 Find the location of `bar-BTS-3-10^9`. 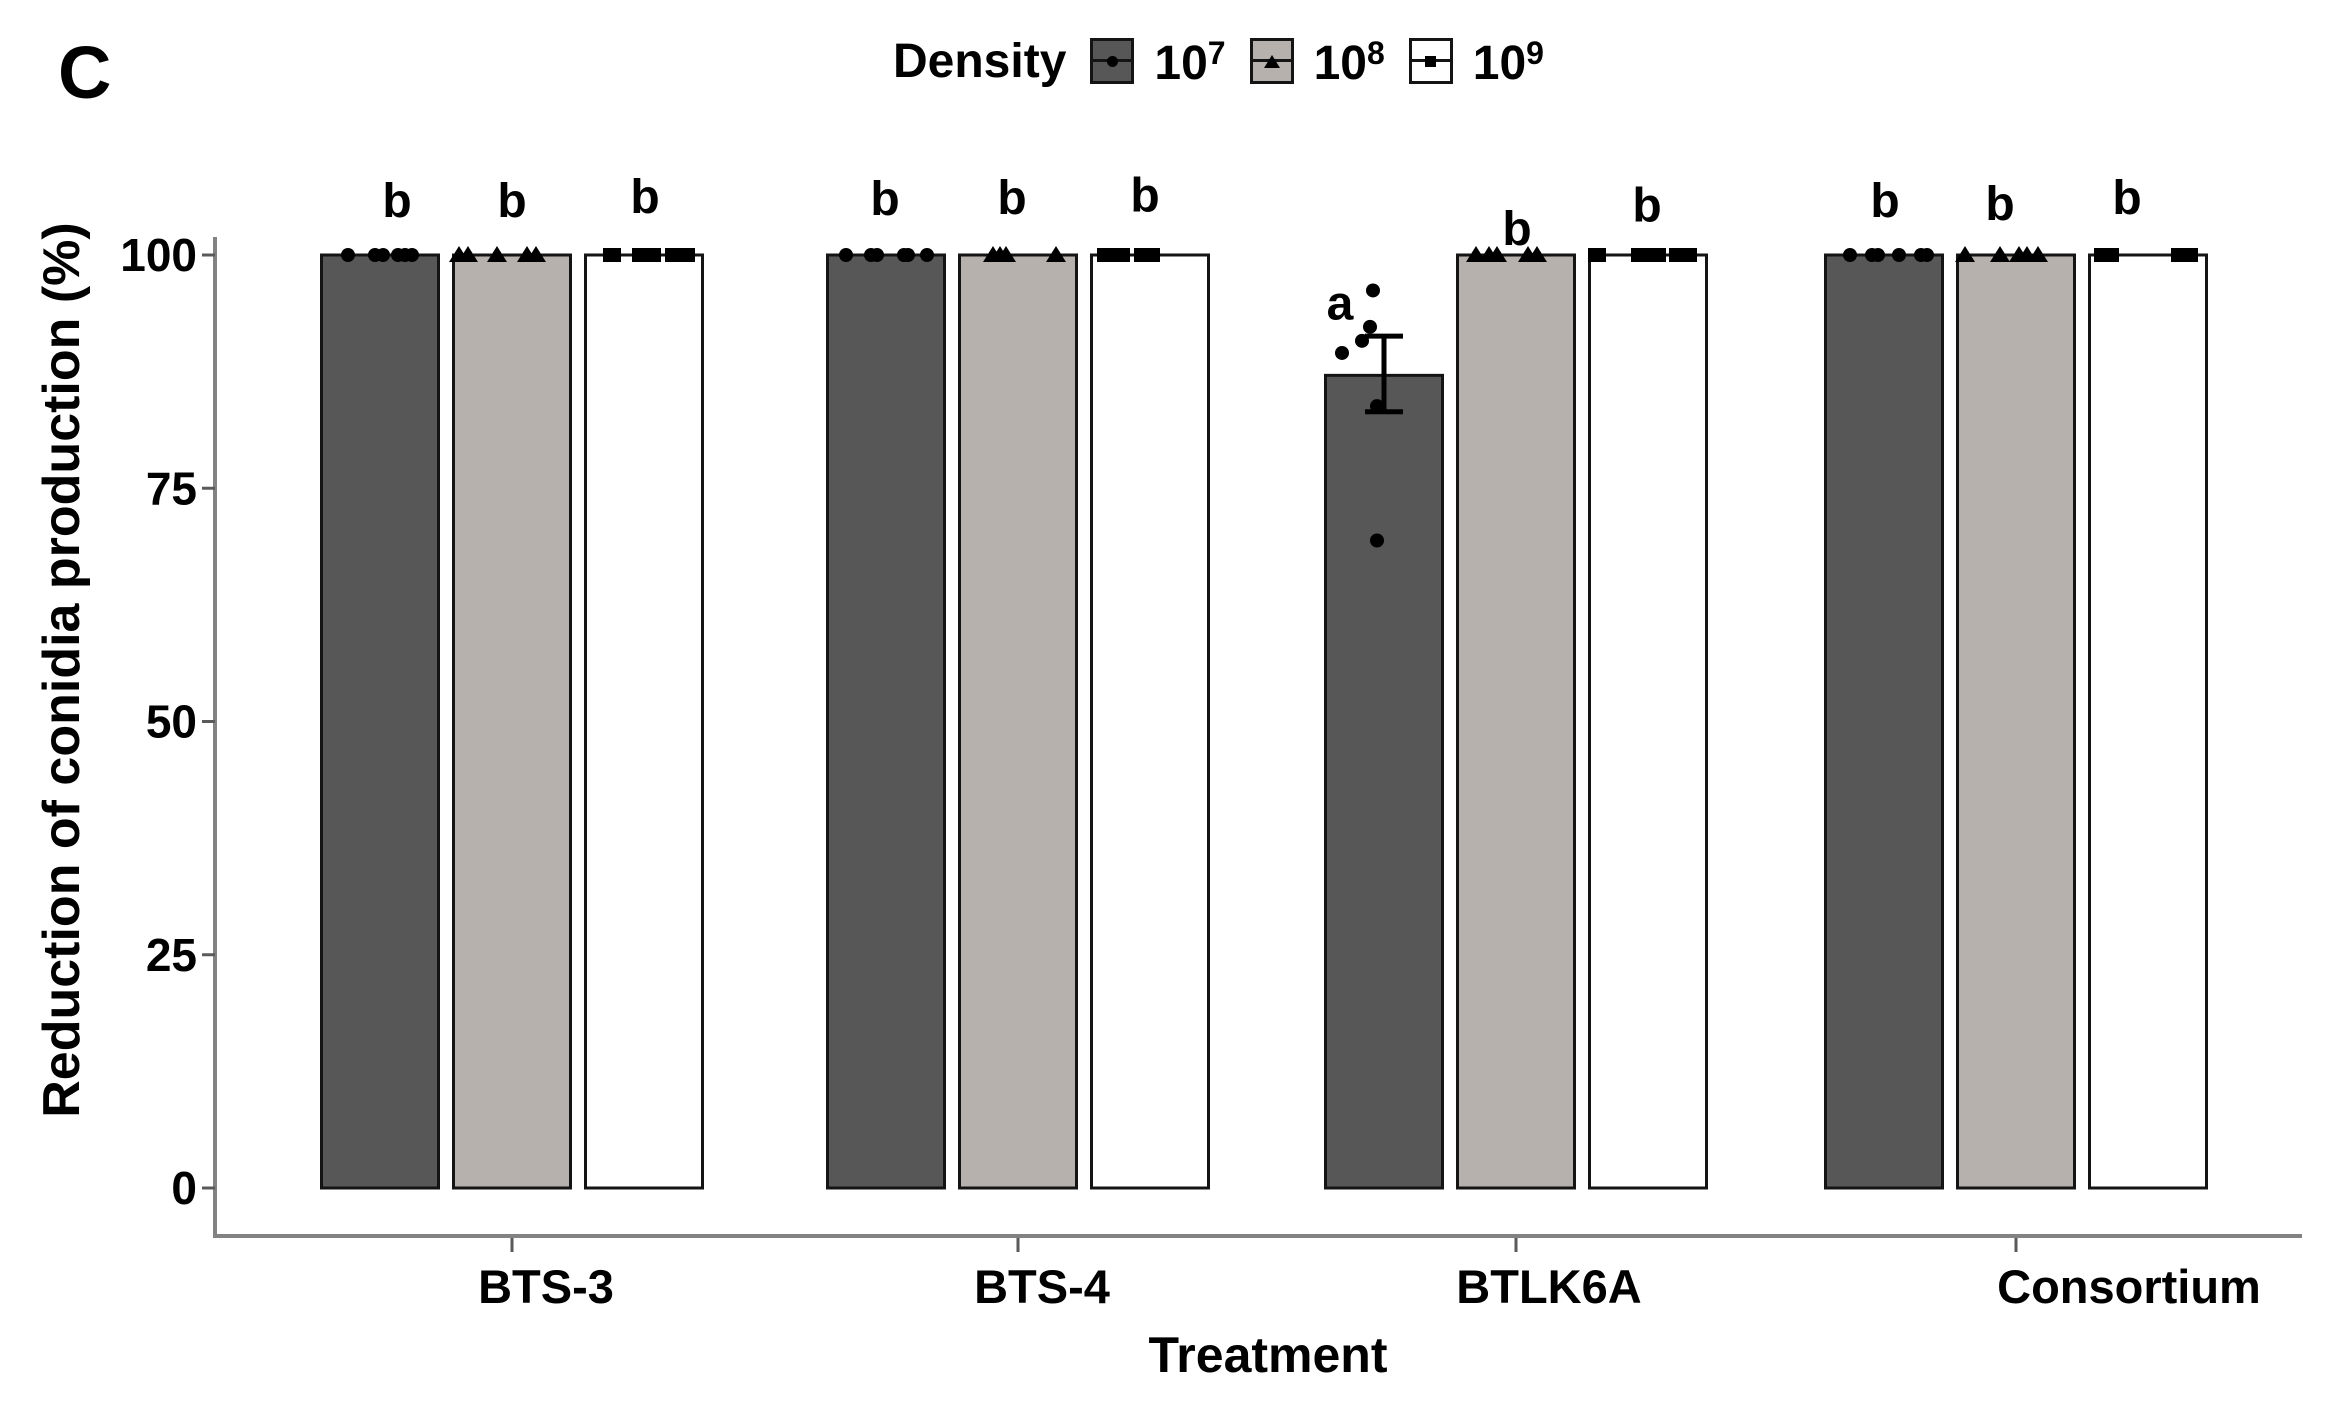

bar-BTS-3-10^9 is located at coordinates (644, 721).